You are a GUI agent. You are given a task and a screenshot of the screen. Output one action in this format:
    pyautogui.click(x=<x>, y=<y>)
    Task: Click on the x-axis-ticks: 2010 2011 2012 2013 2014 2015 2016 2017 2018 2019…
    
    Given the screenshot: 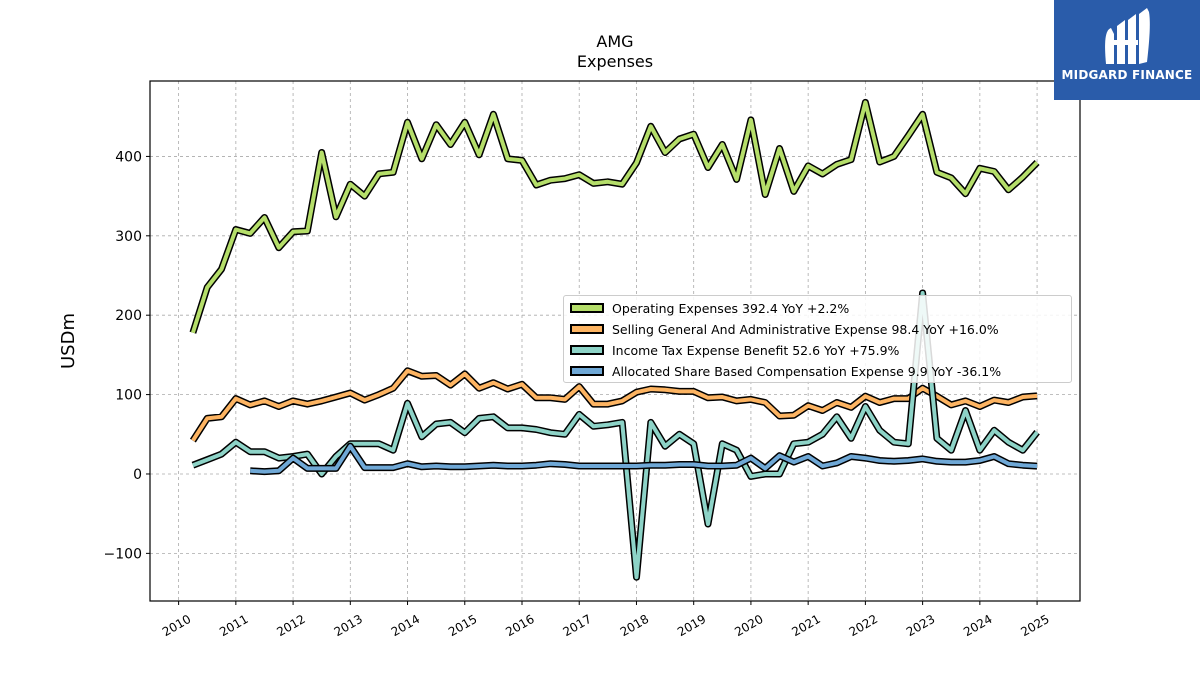 What is the action you would take?
    pyautogui.click(x=606, y=620)
    